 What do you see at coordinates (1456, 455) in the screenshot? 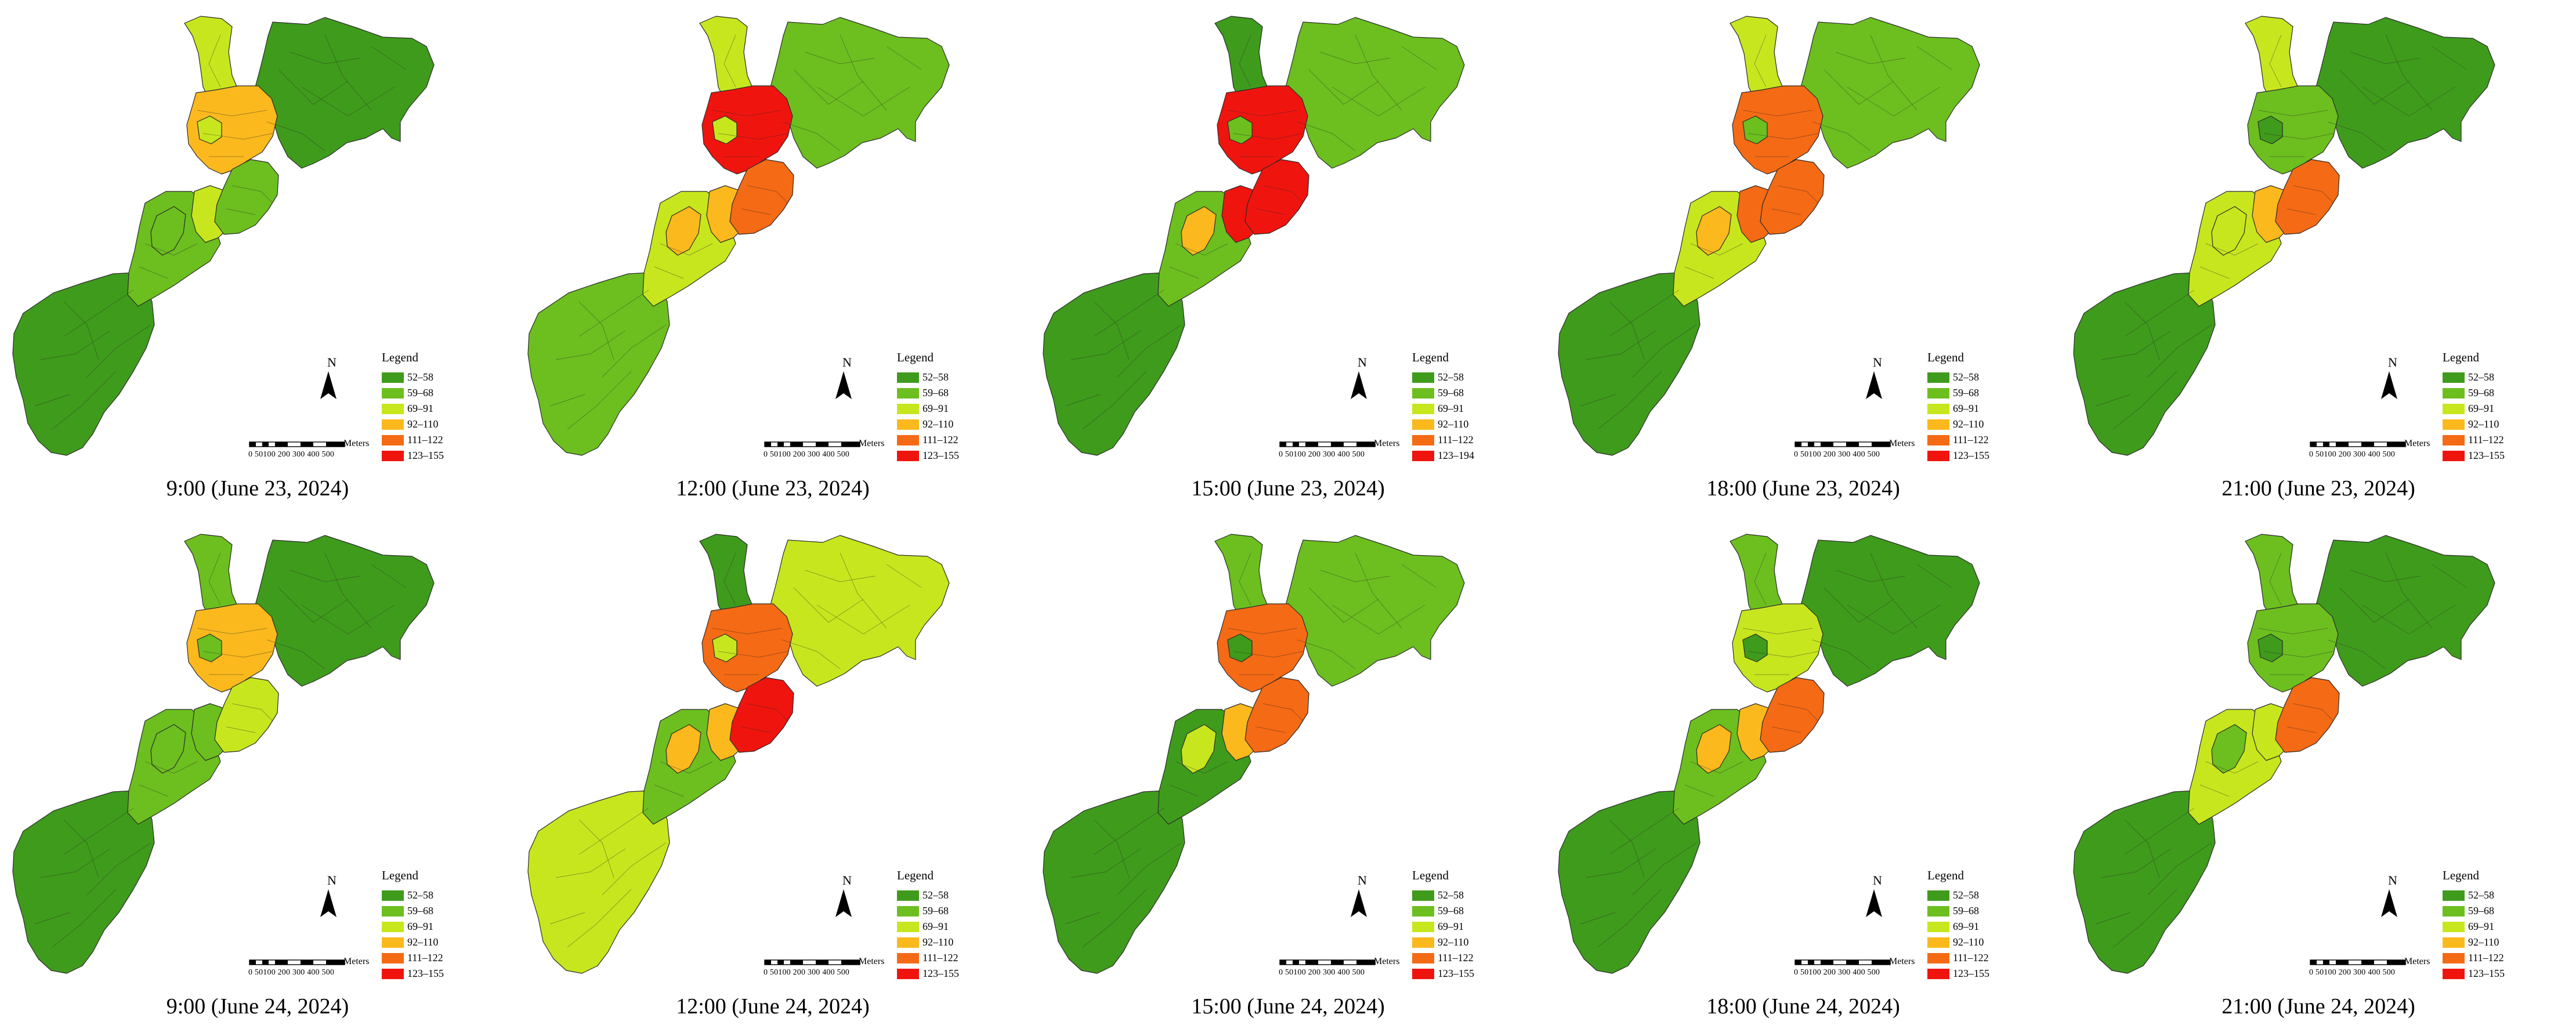
I see `legend-label: 123–194` at bounding box center [1456, 455].